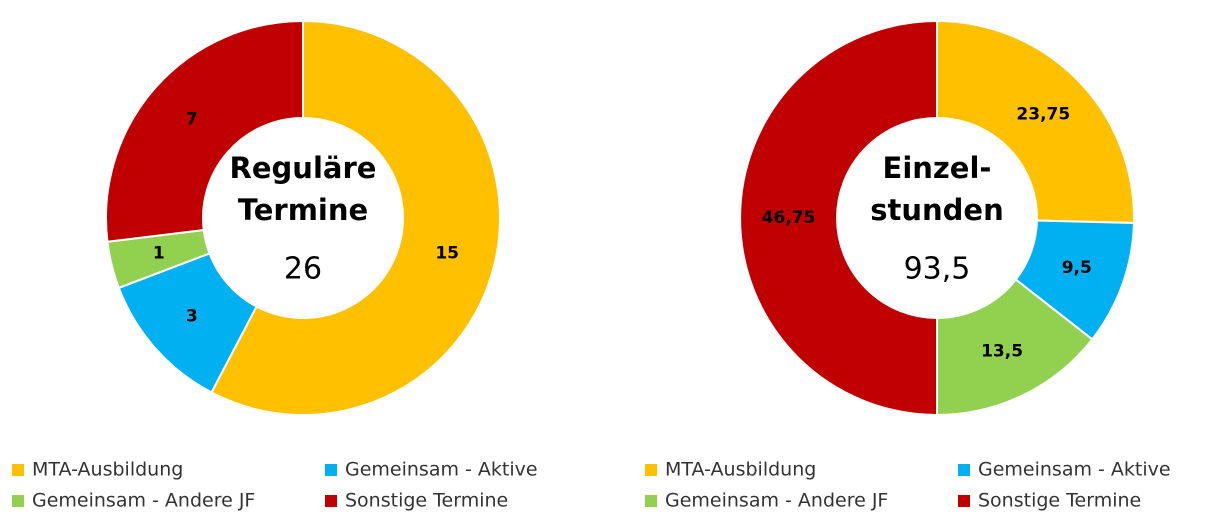  I want to click on data-label: 7, so click(192, 120).